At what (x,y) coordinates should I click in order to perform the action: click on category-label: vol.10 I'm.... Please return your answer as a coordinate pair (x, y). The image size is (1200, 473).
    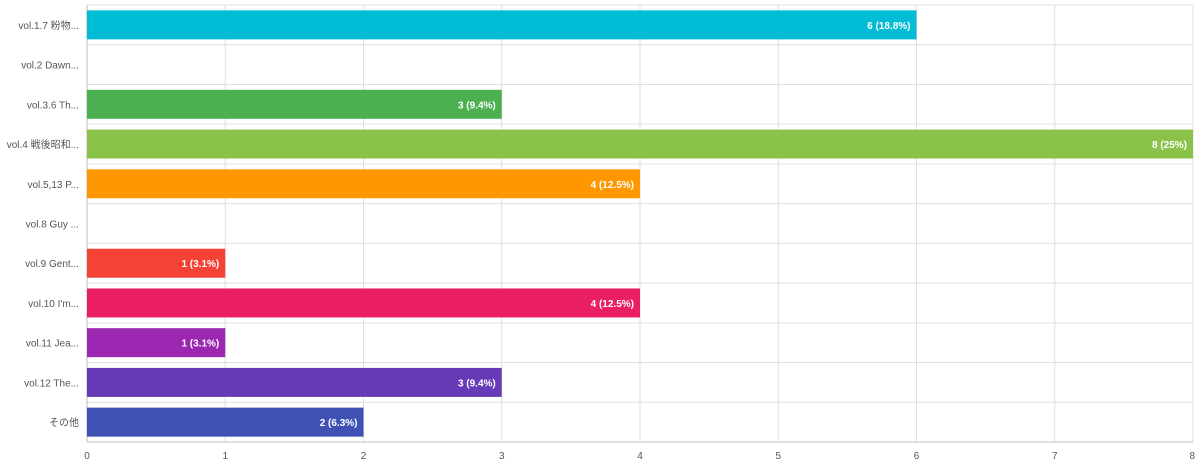
    Looking at the image, I should click on (53, 304).